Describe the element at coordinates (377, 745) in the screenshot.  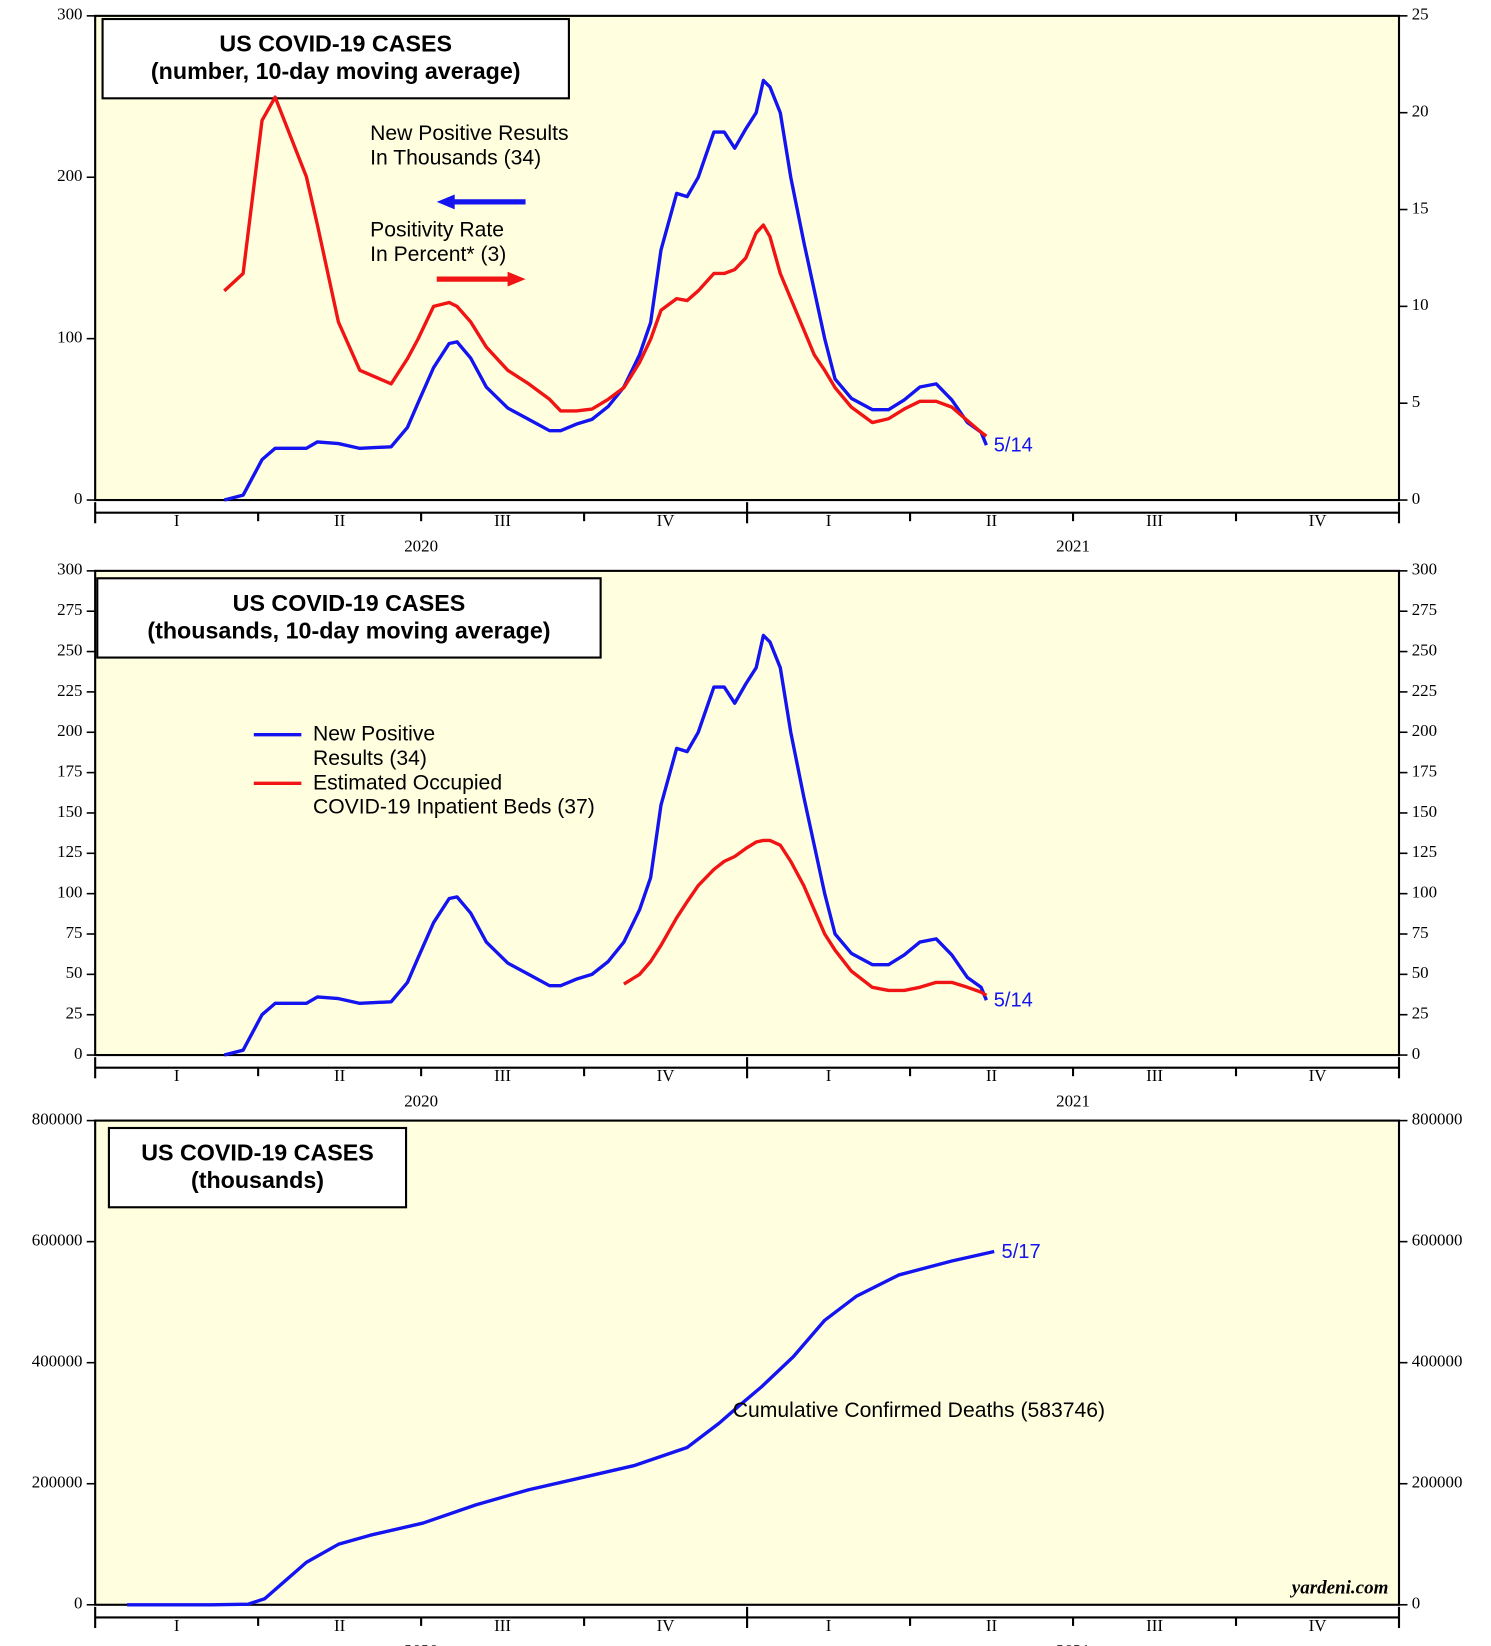
I see `legend-label: New Positive Results (34)` at that location.